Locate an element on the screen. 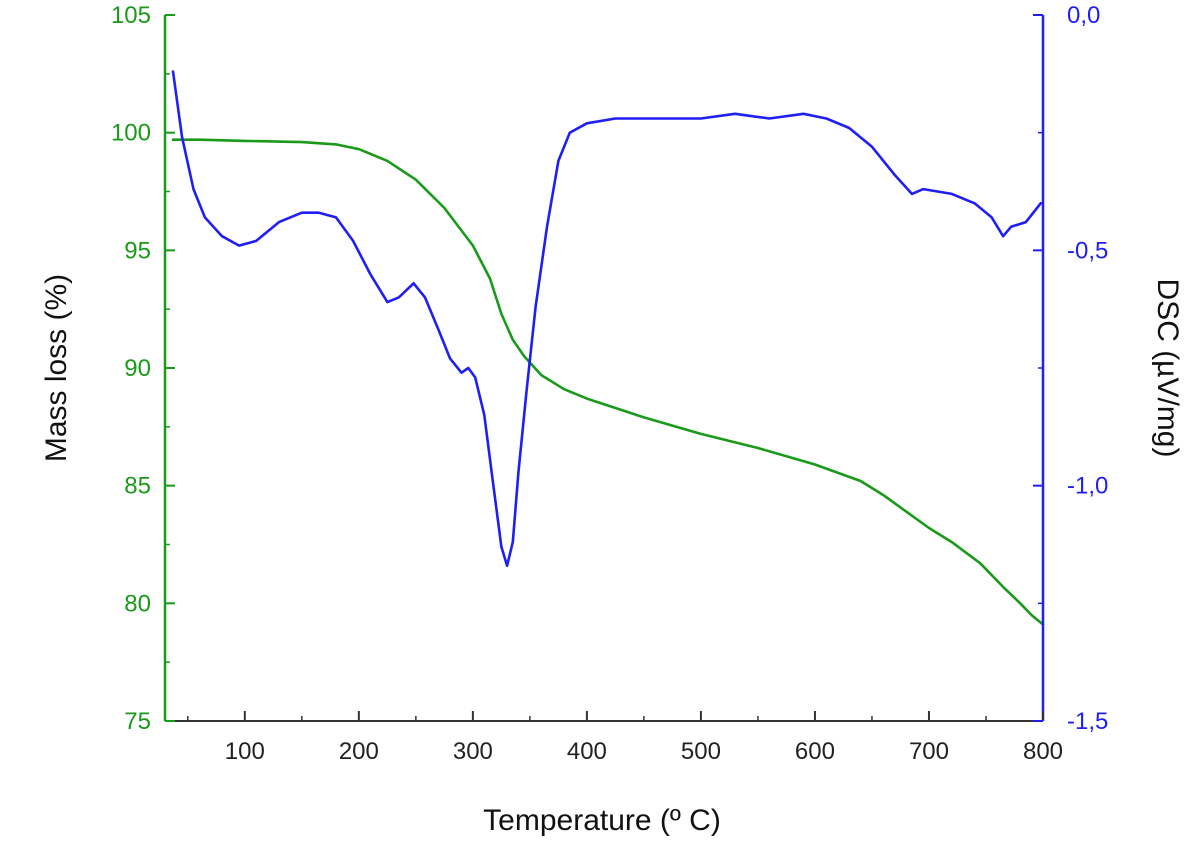  x-tick-label: 200 is located at coordinates (359, 751).